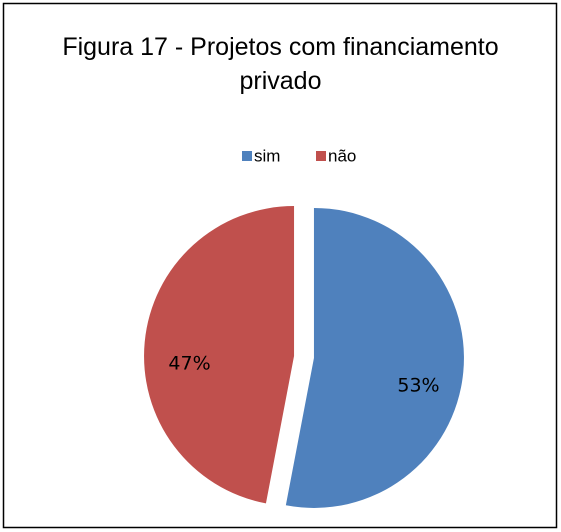  What do you see at coordinates (189, 364) in the screenshot?
I see `data-label: 47%` at bounding box center [189, 364].